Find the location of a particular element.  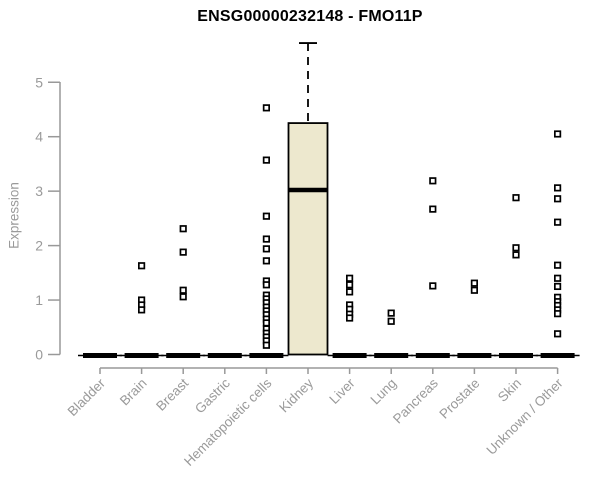

x-tick-label: Breast is located at coordinates (172, 394).